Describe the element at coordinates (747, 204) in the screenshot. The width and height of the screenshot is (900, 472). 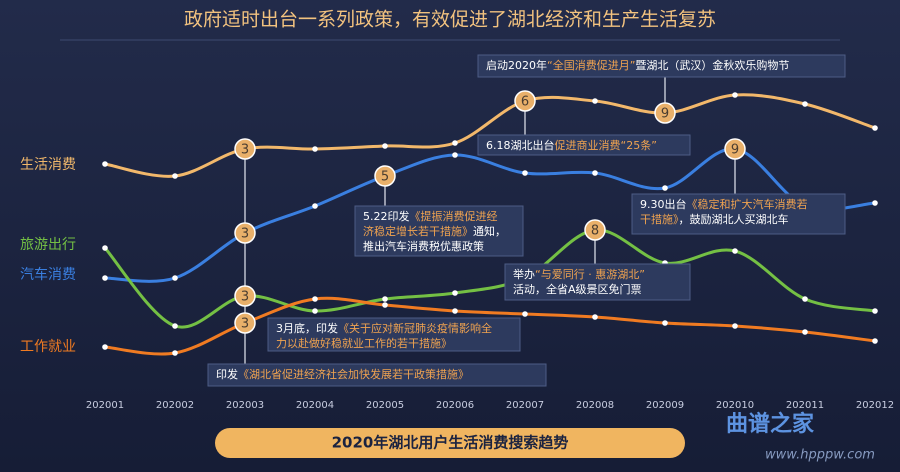
I see `callout-segment: 《稳定和扩大汽车消费若` at that location.